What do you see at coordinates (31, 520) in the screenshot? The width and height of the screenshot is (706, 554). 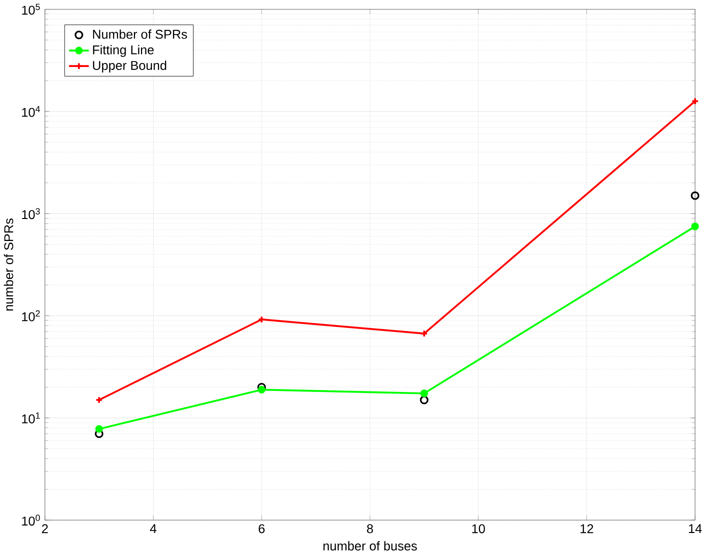 I see `y-tick-label: 10$^{0}$` at bounding box center [31, 520].